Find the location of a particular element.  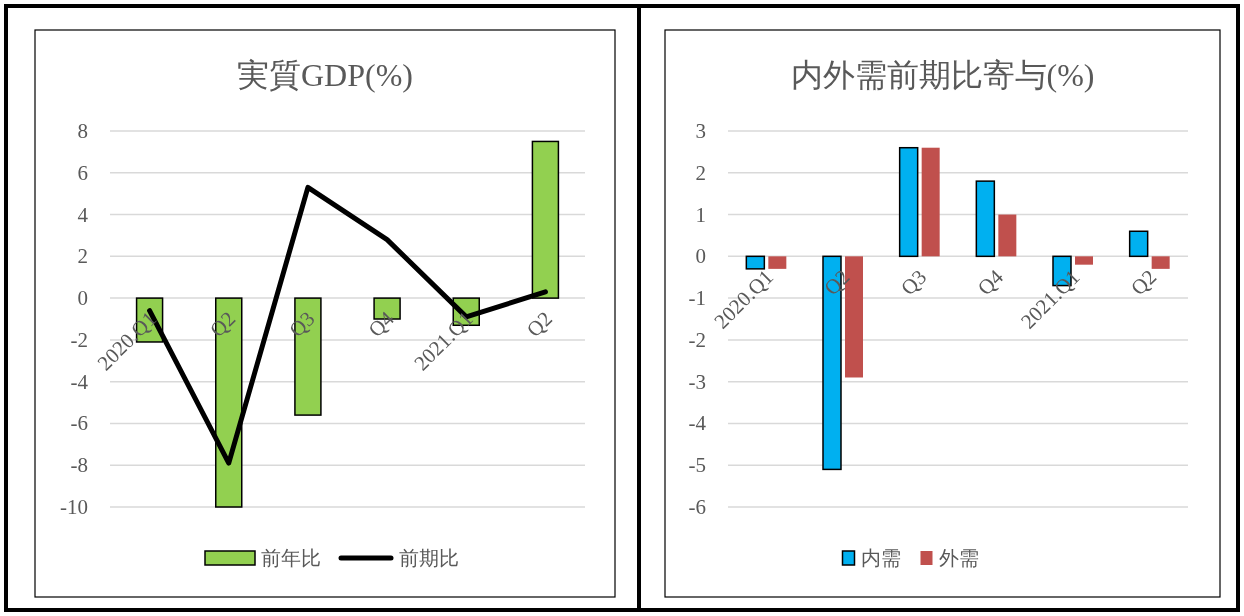

y-tick-label: -3 is located at coordinates (697, 381).